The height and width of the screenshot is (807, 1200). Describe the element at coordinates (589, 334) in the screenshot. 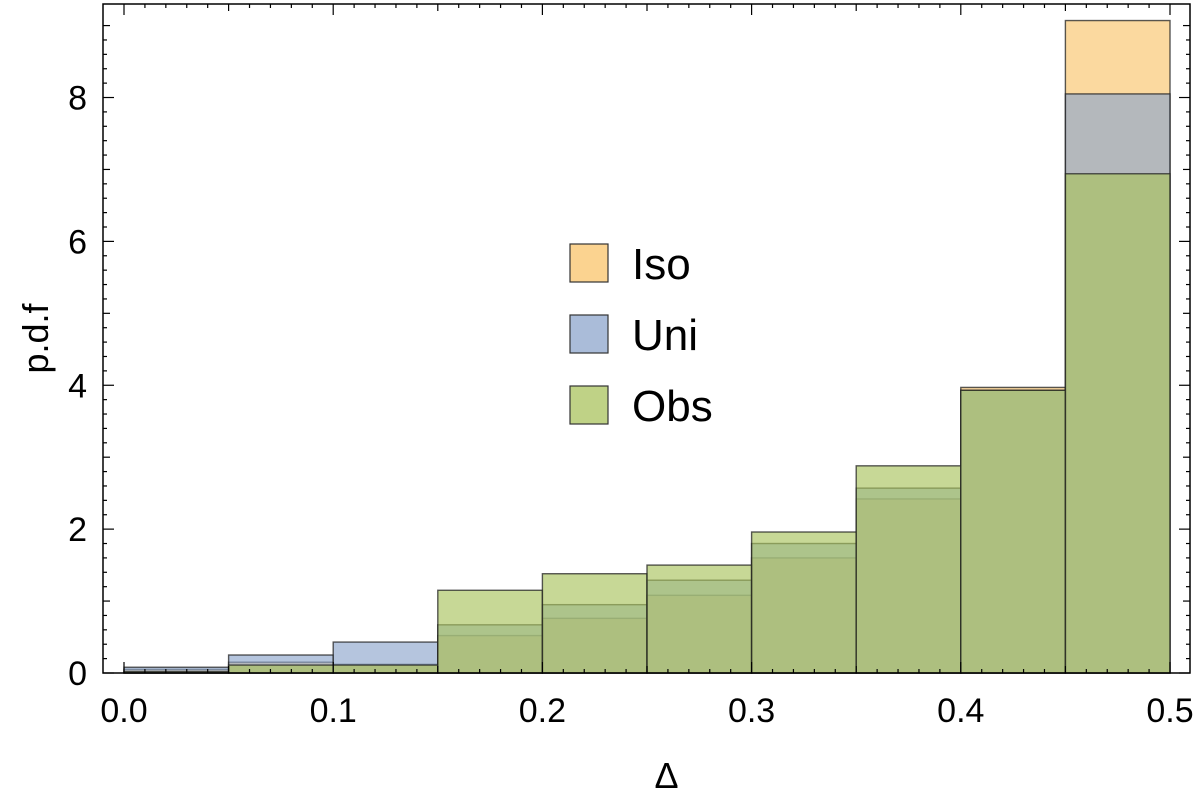

I see `legend-swatch-uni` at that location.